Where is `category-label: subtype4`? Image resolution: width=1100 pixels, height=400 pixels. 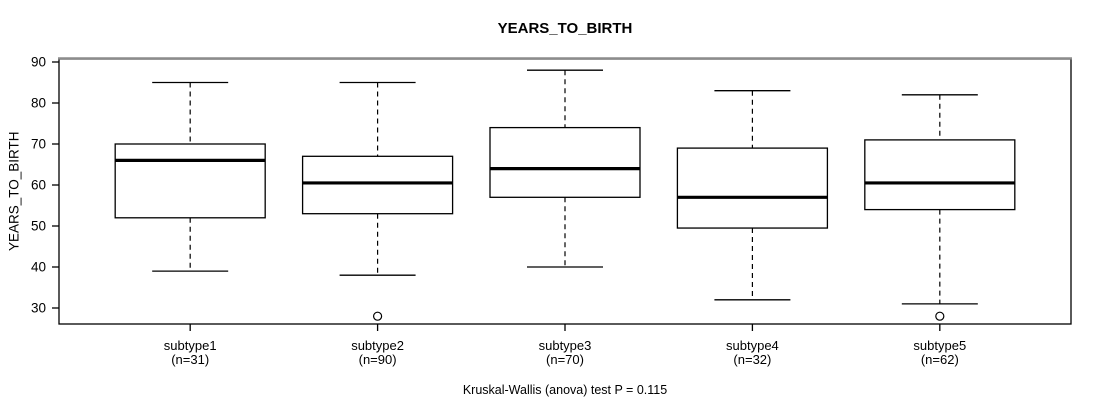
category-label: subtype4 is located at coordinates (752, 345).